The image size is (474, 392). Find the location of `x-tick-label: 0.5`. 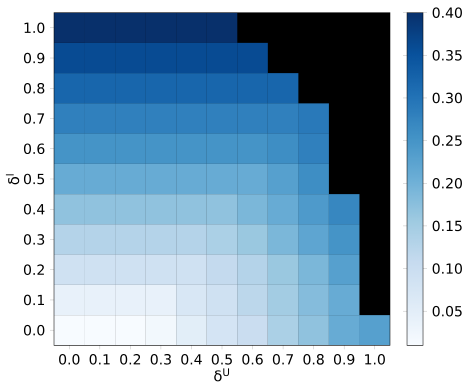

x-tick-label: 0.5 is located at coordinates (222, 359).